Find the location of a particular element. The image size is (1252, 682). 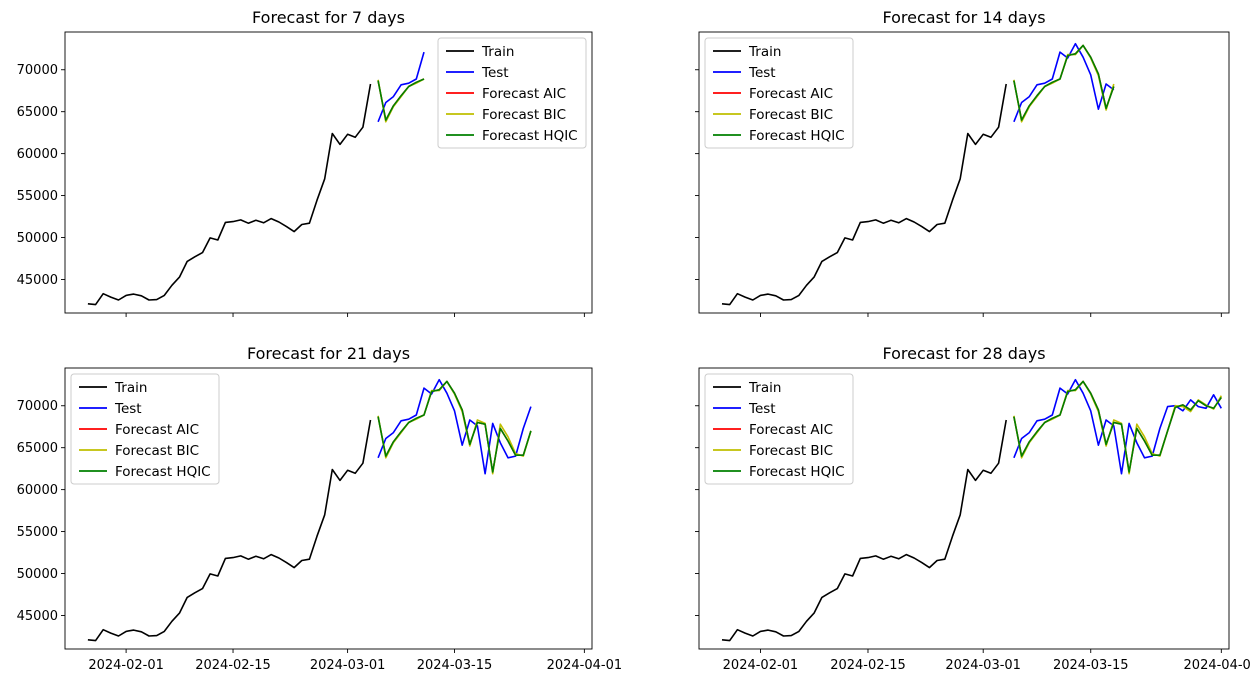

subplot-title: Forecast for 28 days is located at coordinates (963, 353).